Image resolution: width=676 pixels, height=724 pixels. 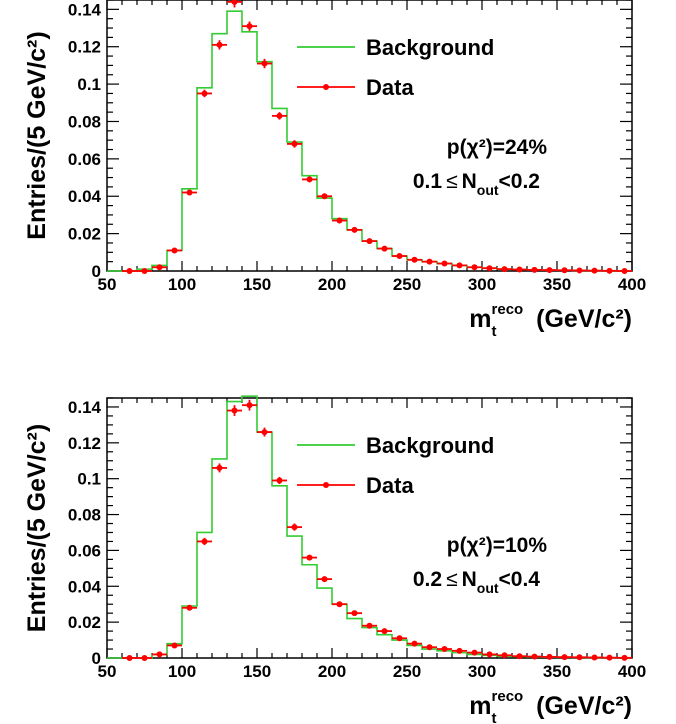 What do you see at coordinates (84, 234) in the screenshot?
I see `y-tick-label: 0.02` at bounding box center [84, 234].